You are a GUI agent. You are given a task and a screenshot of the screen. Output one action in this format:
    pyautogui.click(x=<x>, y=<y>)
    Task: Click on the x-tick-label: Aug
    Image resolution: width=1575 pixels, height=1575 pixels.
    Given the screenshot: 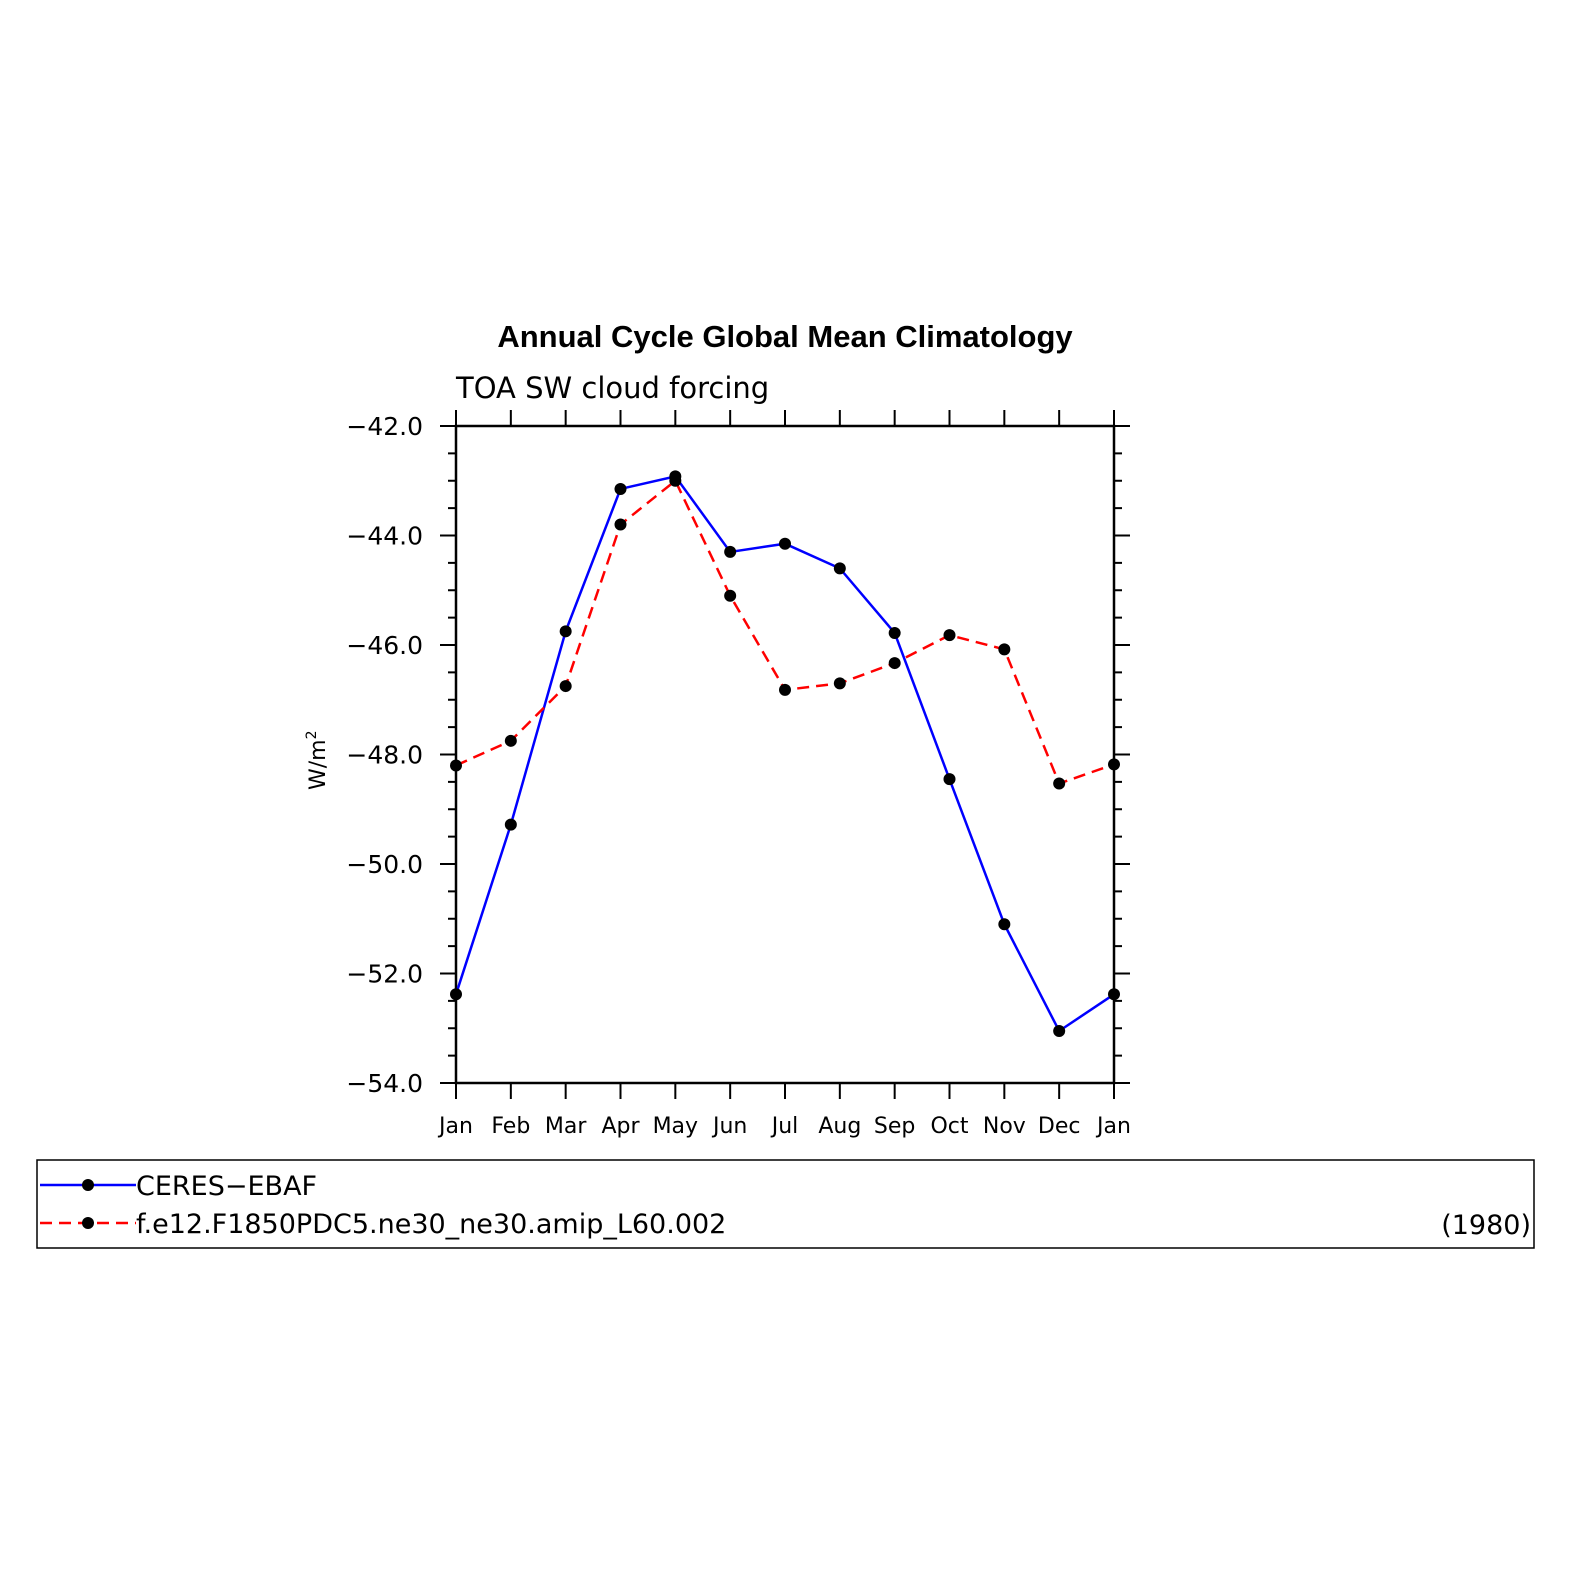 What is the action you would take?
    pyautogui.click(x=839, y=1126)
    